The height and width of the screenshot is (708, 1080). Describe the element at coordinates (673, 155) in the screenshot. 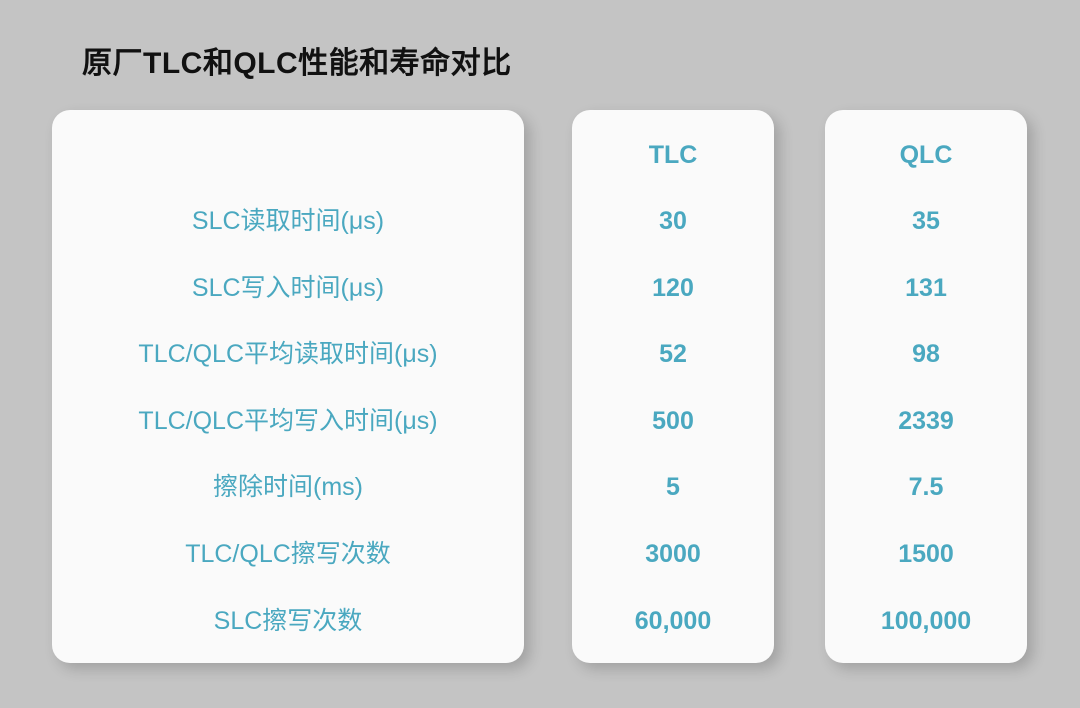

I see `column-header-tlc: TLC` at that location.